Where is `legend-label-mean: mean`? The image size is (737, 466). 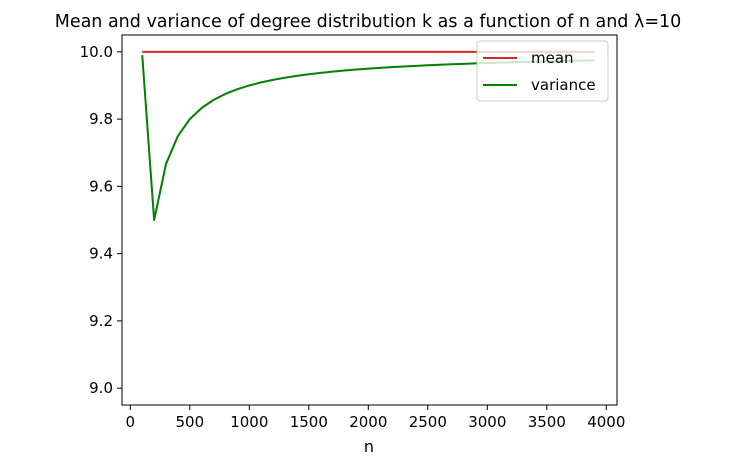
legend-label-mean: mean is located at coordinates (552, 58).